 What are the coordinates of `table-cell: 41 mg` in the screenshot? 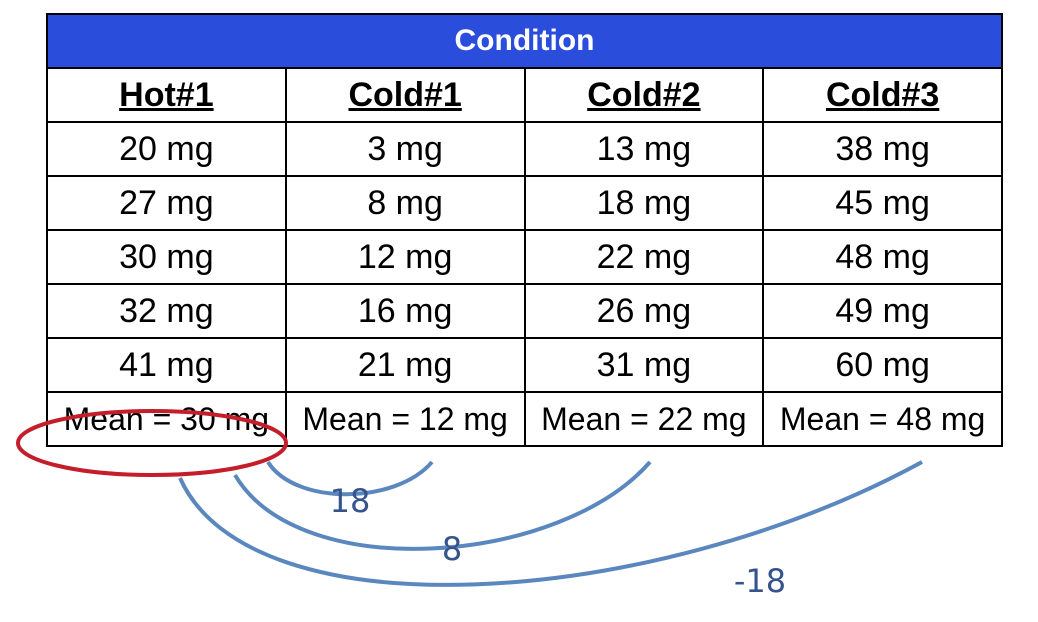 It's located at (166, 365).